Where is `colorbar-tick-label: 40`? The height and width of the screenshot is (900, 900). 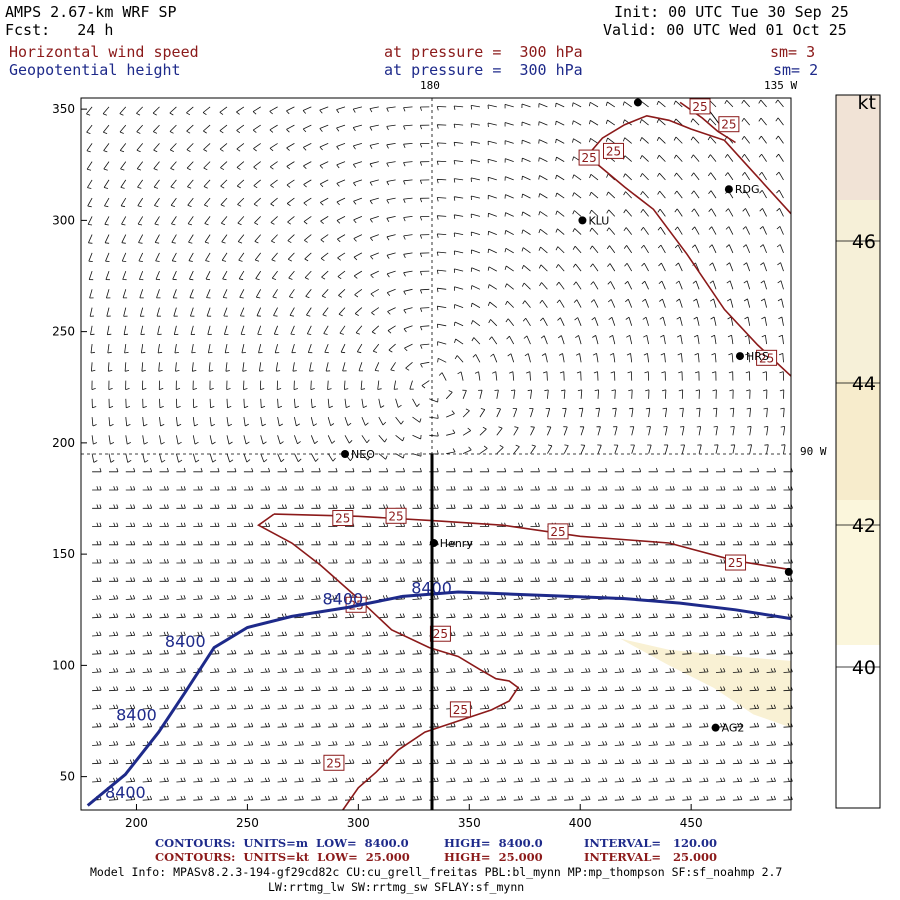 colorbar-tick-label: 40 is located at coordinates (864, 668).